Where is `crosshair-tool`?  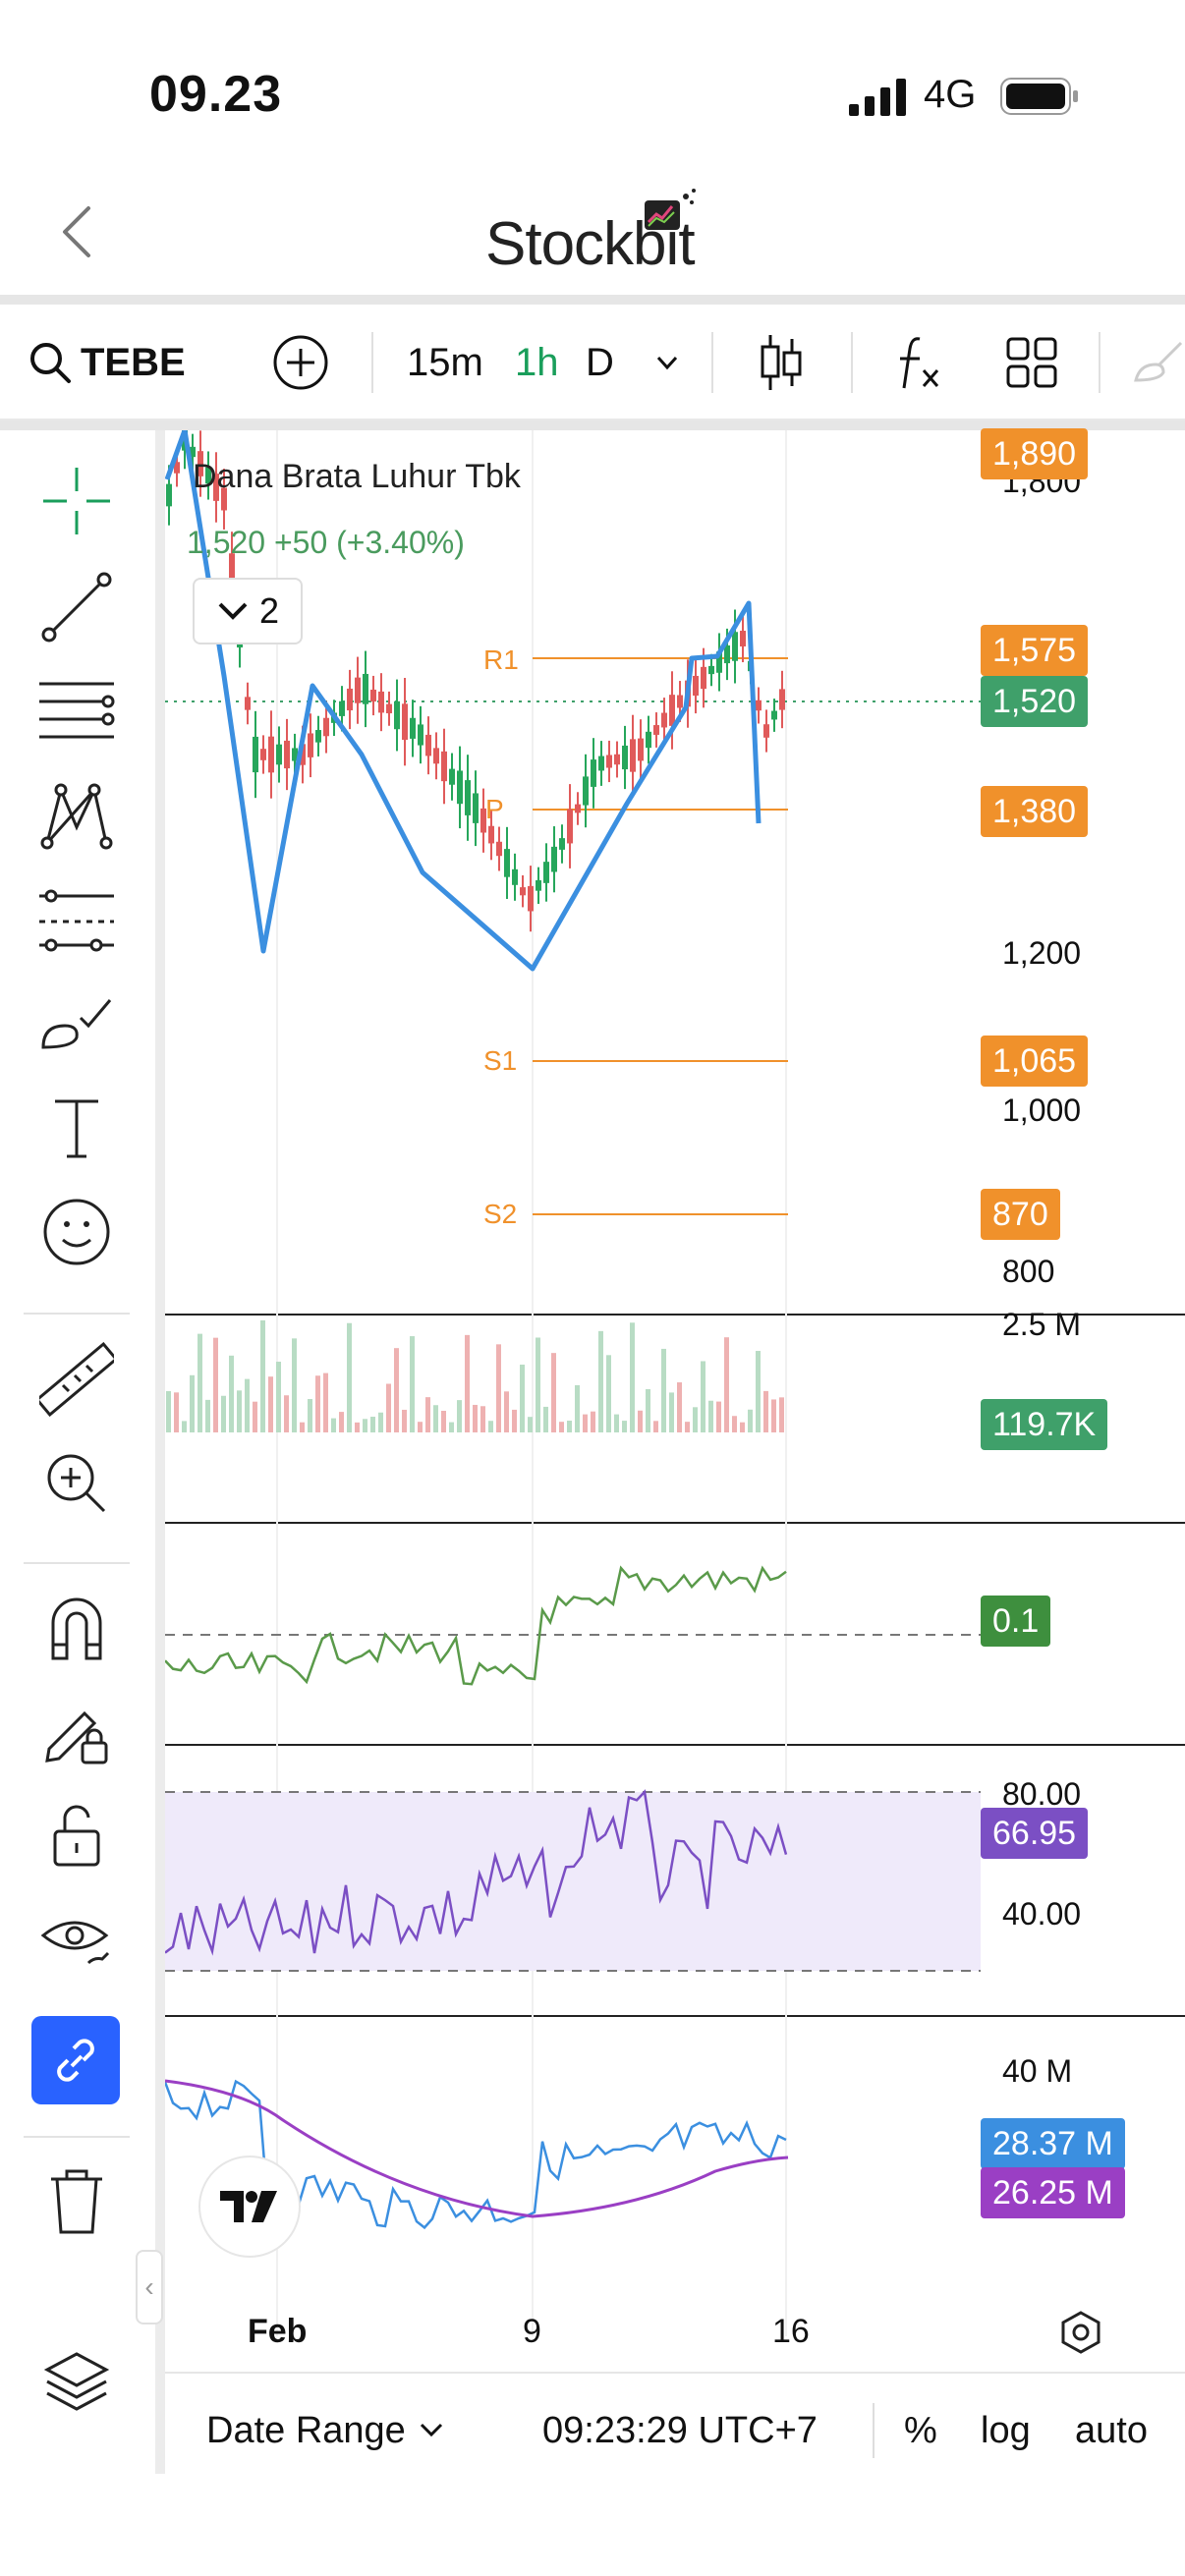 crosshair-tool is located at coordinates (76, 501).